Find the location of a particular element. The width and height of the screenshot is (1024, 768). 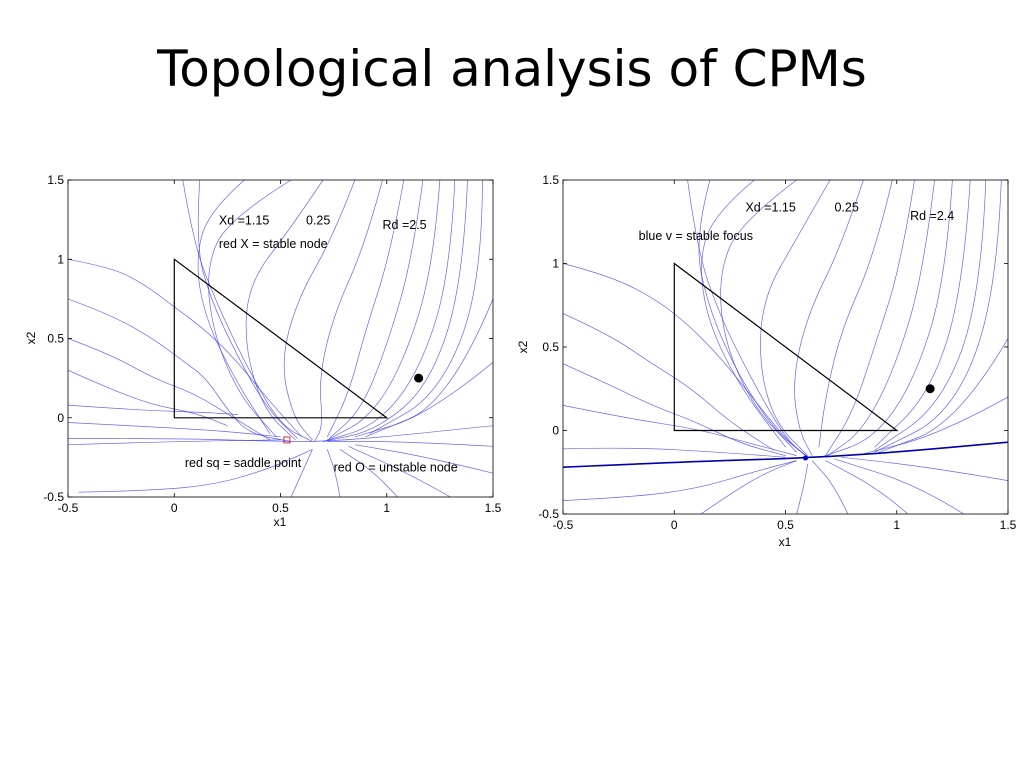

stable-focus-marker is located at coordinates (806, 458).